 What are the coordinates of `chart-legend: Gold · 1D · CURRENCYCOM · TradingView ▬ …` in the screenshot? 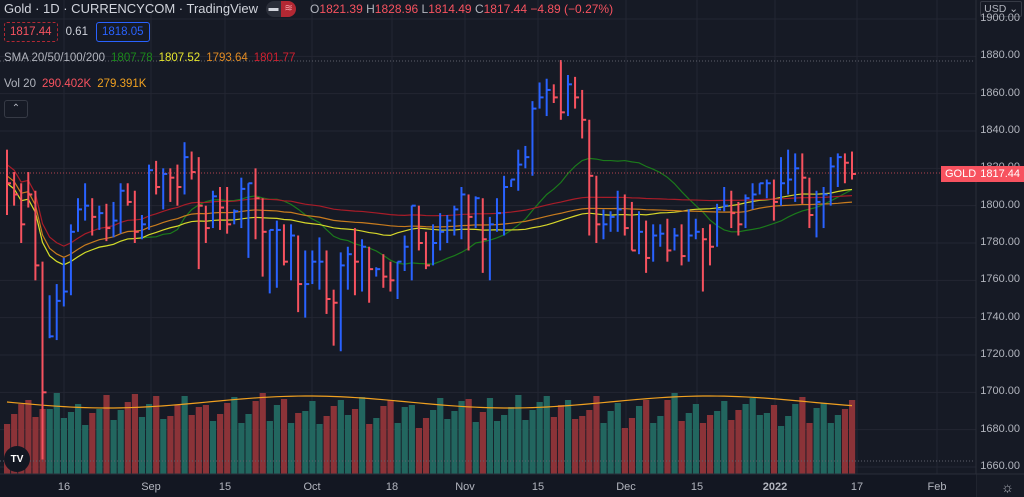 It's located at (308, 59).